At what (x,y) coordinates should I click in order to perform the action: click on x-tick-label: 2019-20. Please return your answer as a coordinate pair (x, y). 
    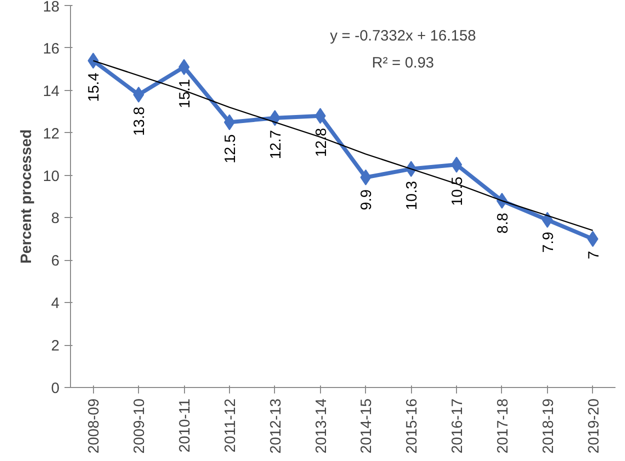
    Looking at the image, I should click on (593, 426).